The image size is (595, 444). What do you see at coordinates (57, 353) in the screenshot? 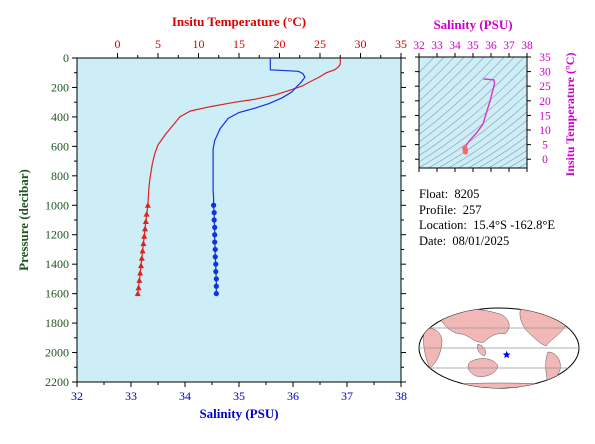
I see `y-tick-label: 2000` at bounding box center [57, 353].